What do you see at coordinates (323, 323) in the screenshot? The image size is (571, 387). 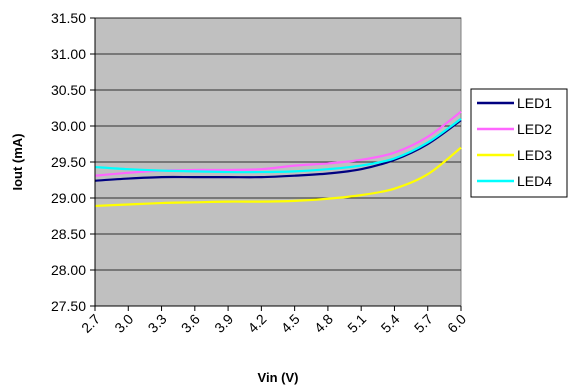 I see `x-tick-label: 4.8` at bounding box center [323, 323].